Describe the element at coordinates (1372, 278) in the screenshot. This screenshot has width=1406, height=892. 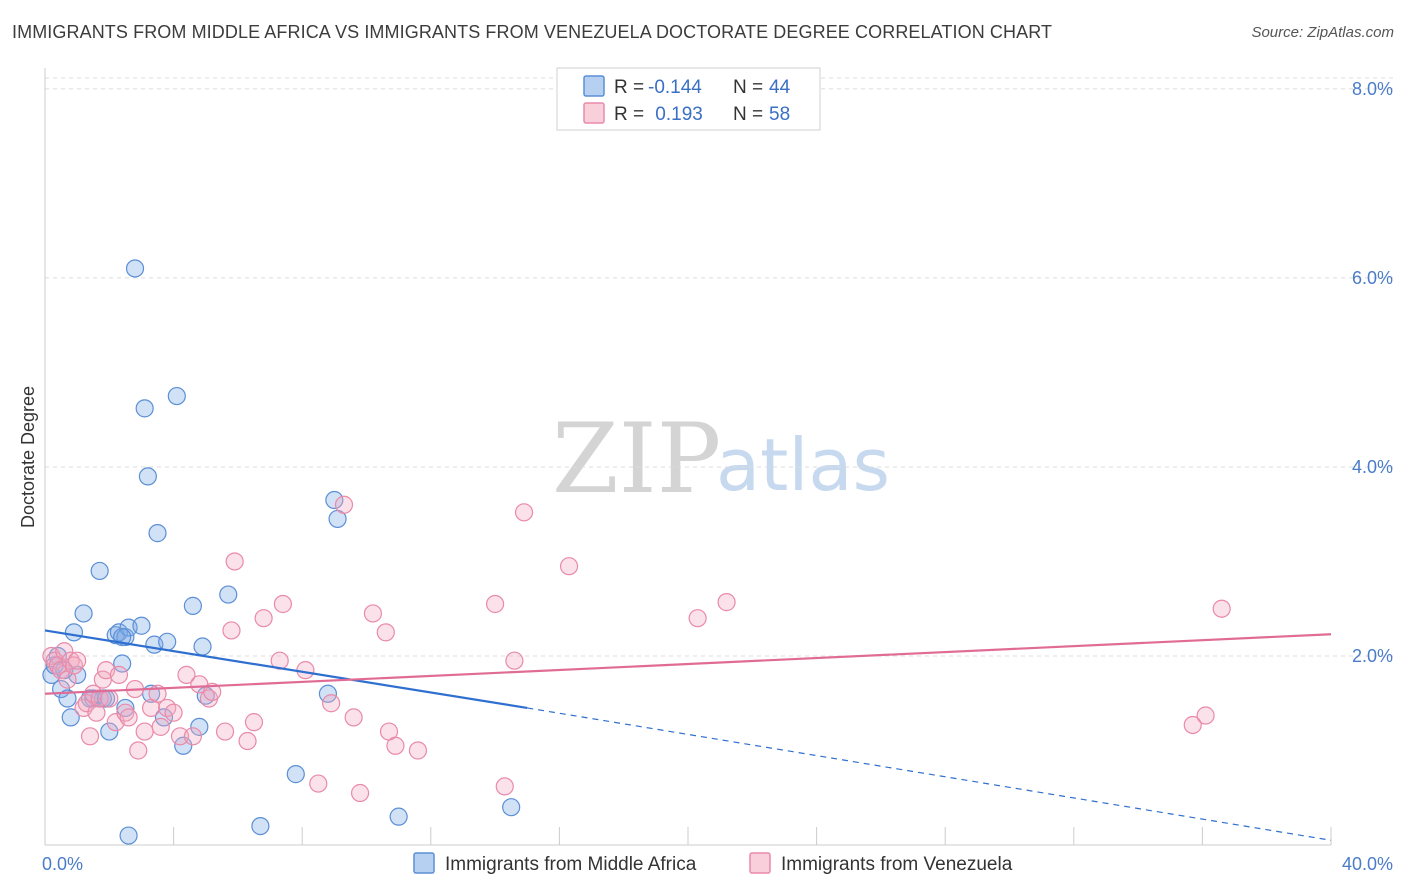
I see `y-tick-label: 6.0%` at that location.